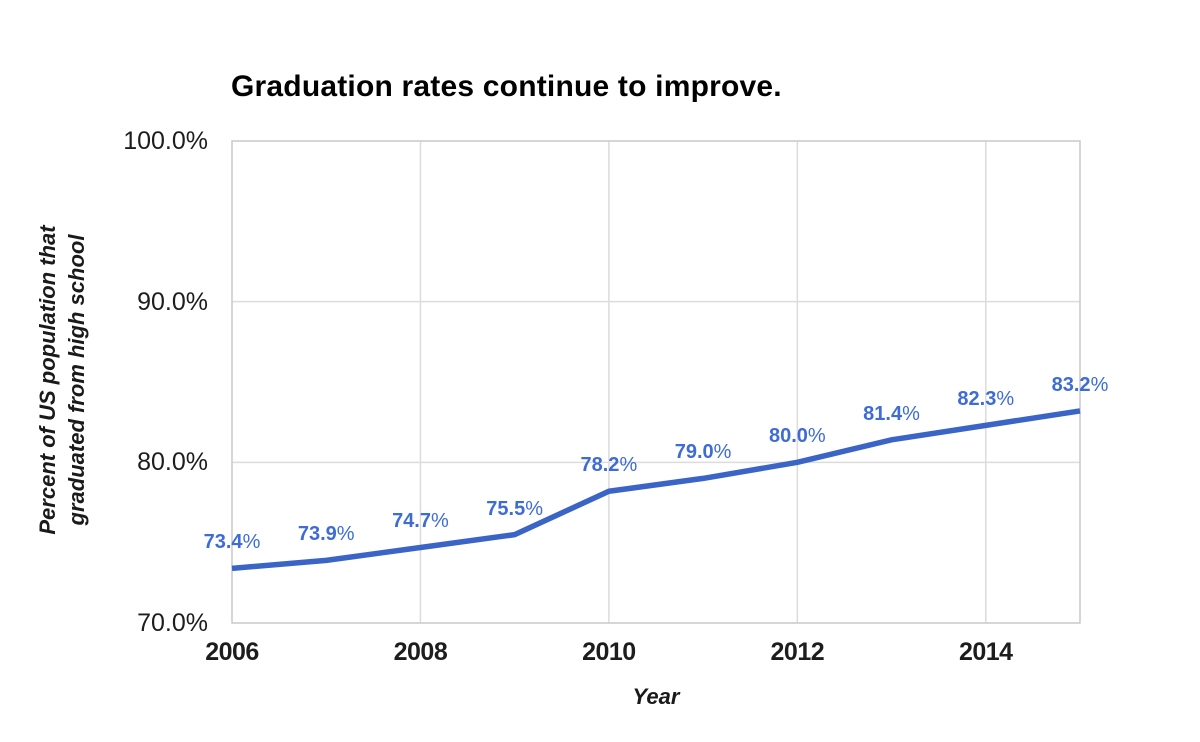 The image size is (1200, 742). Describe the element at coordinates (985, 652) in the screenshot. I see `x-tick-label: 2014` at that location.